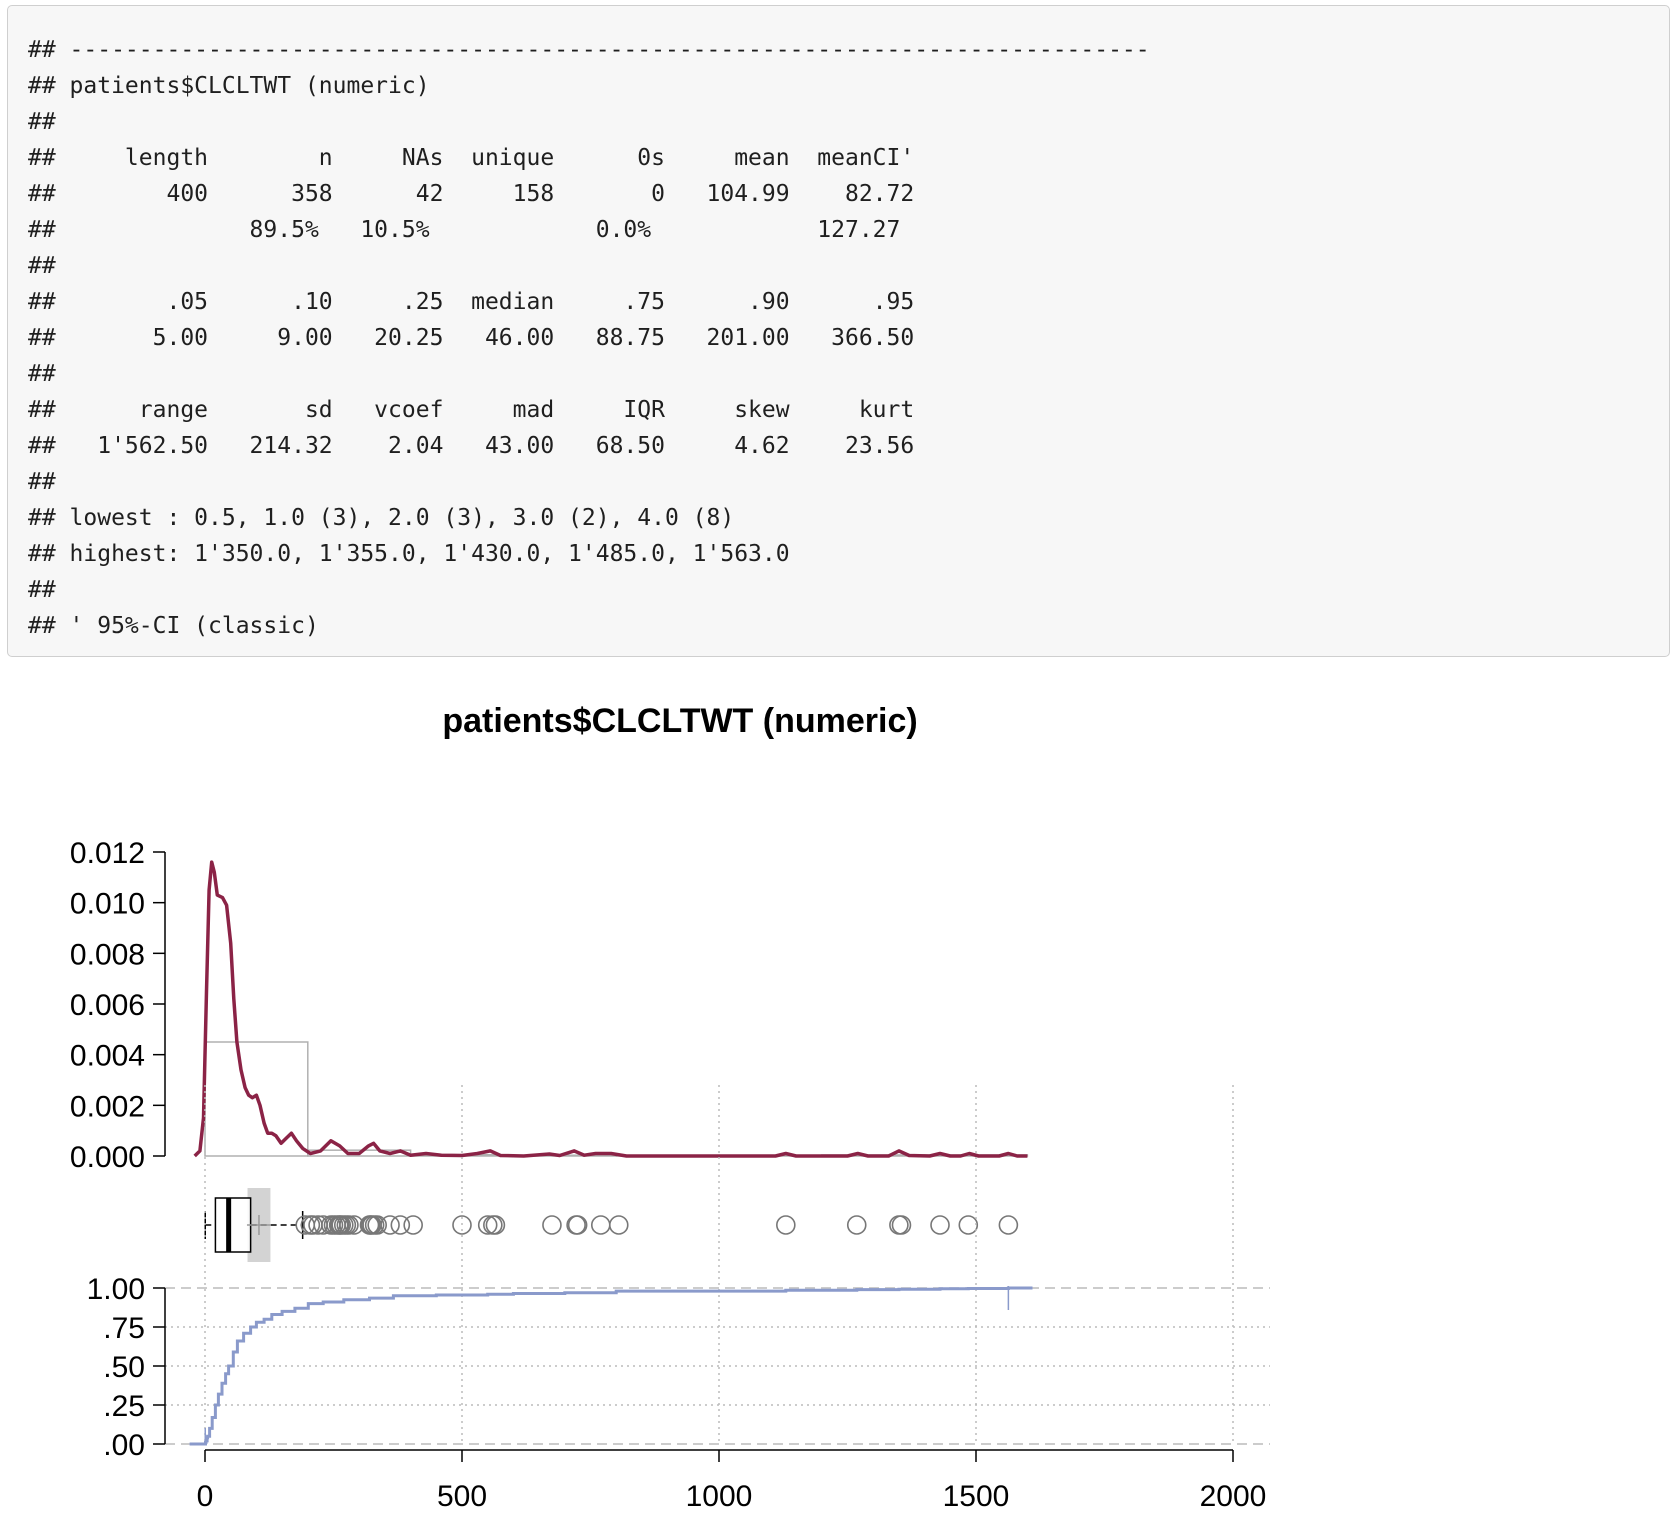 The width and height of the screenshot is (1676, 1520). Describe the element at coordinates (107, 1005) in the screenshot. I see `density-y-tick-label: 0.006` at that location.